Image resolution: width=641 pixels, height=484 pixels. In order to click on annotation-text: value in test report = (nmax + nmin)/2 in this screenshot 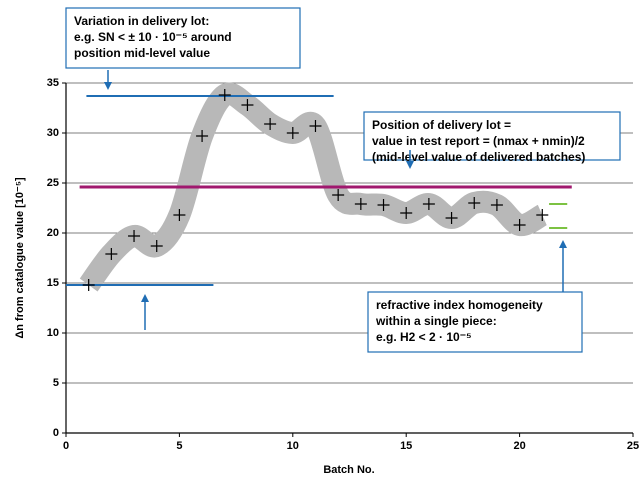, I will do `click(478, 141)`.